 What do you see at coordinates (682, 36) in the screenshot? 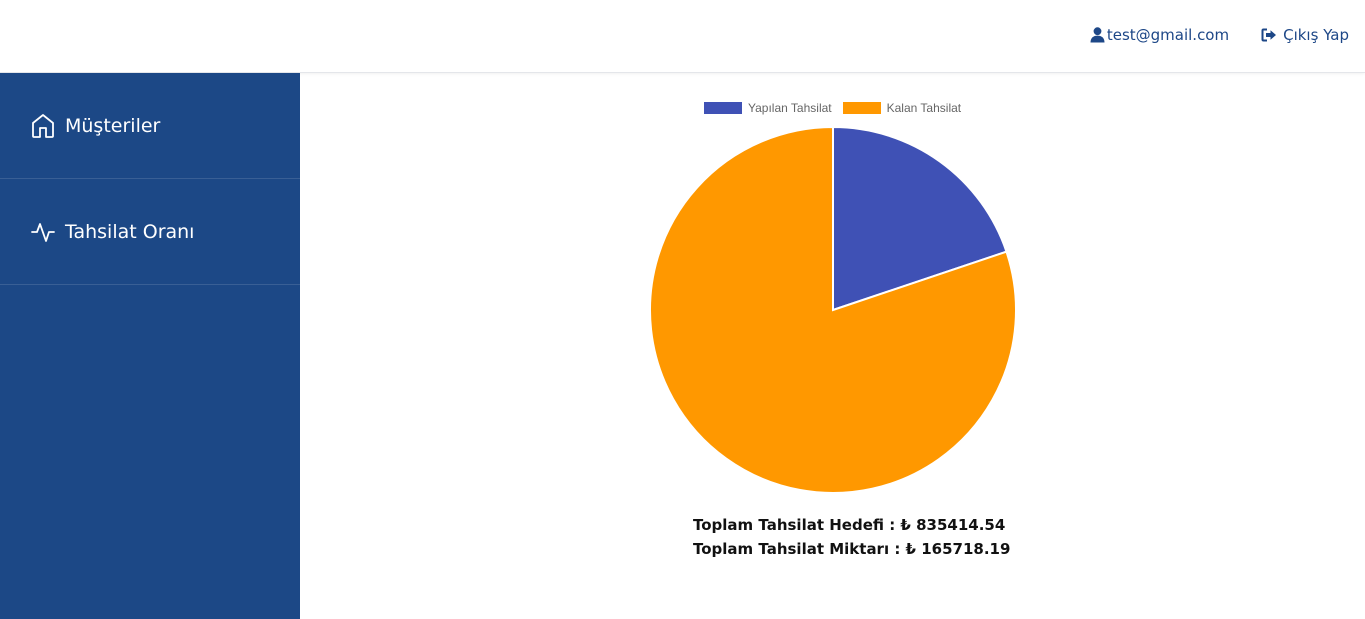
I see `top-navbar: test@gmail.com Çıkış Yap` at bounding box center [682, 36].